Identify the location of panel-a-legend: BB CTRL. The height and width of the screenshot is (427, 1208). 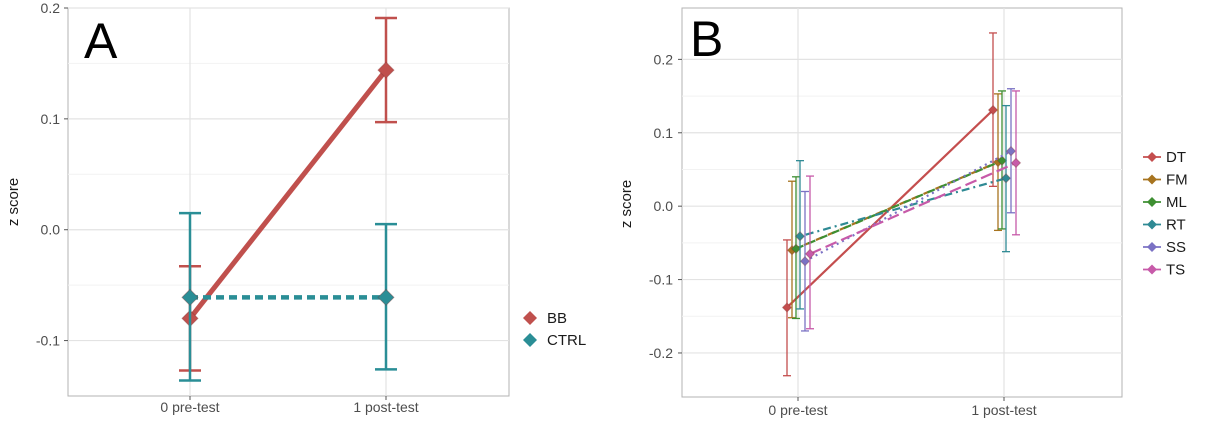
(554, 329).